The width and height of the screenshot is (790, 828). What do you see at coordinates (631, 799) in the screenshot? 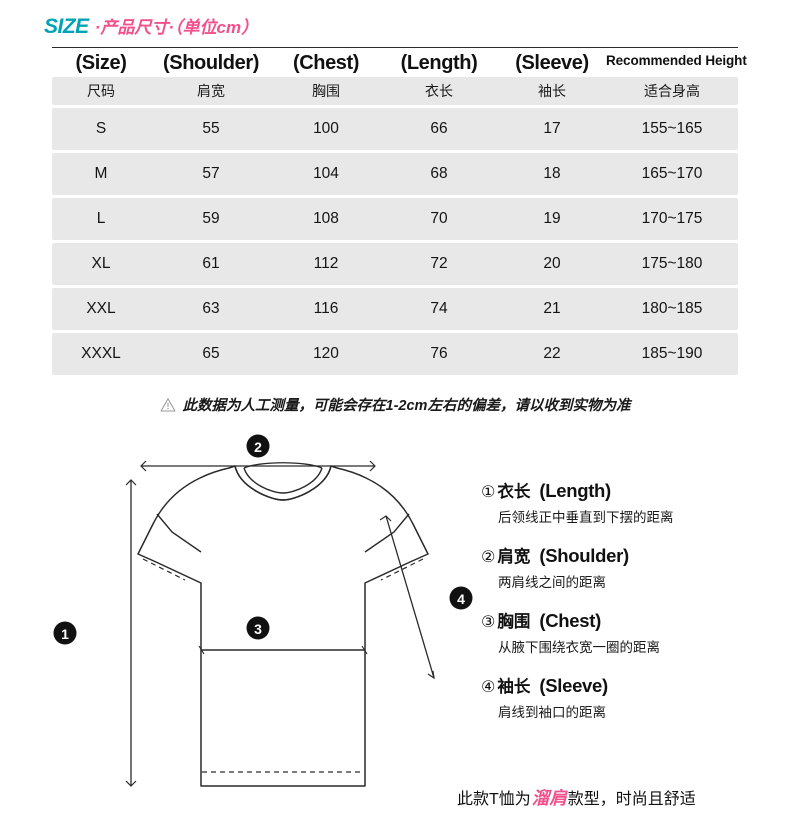
I see `style-desc-after: 款型，时尚且舒适` at bounding box center [631, 799].